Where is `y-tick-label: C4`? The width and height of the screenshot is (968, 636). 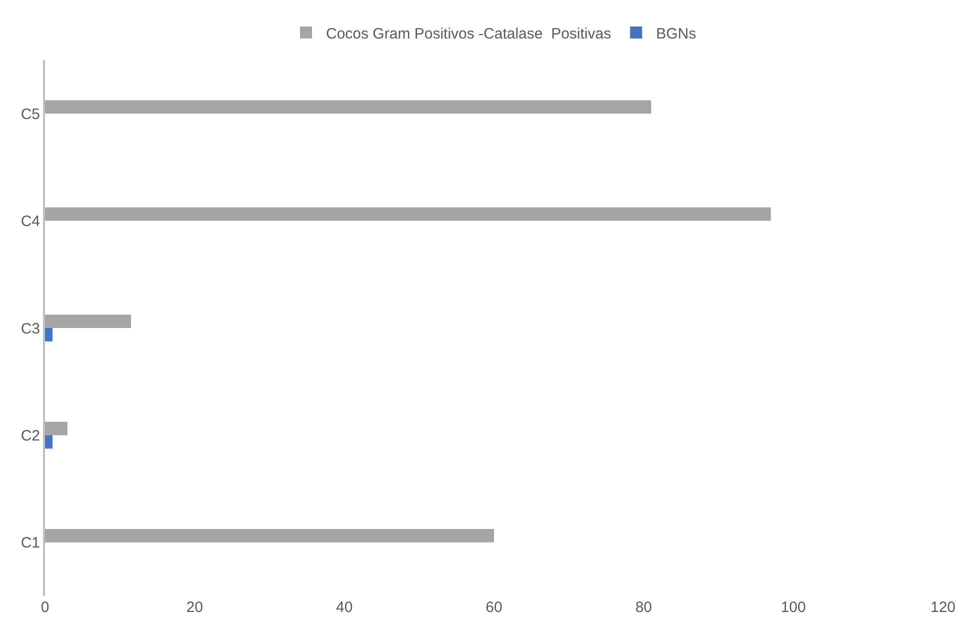
y-tick-label: C4 is located at coordinates (30, 221).